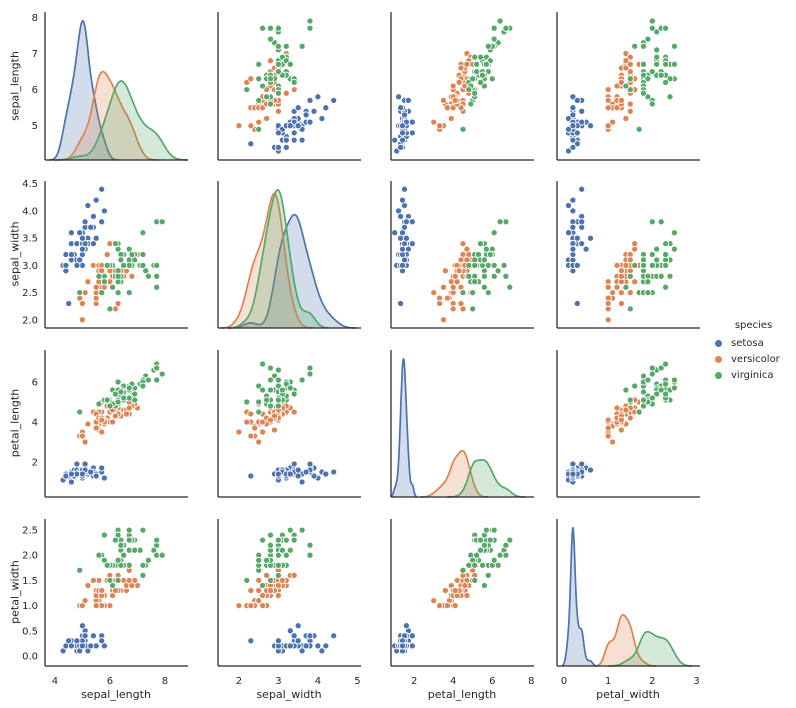 The image size is (796, 708). What do you see at coordinates (753, 325) in the screenshot?
I see `legend-title: species` at bounding box center [753, 325].